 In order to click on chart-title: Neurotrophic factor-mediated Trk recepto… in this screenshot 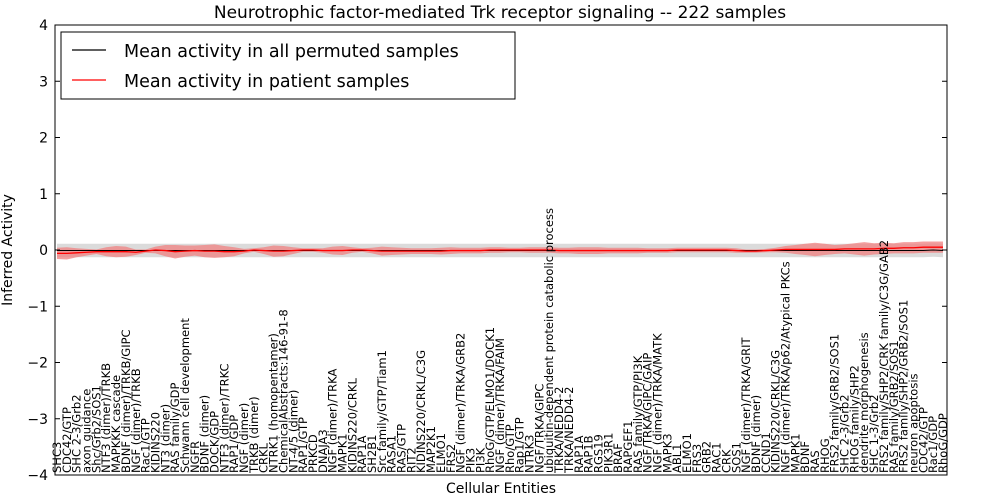, I will do `click(500, 13)`.